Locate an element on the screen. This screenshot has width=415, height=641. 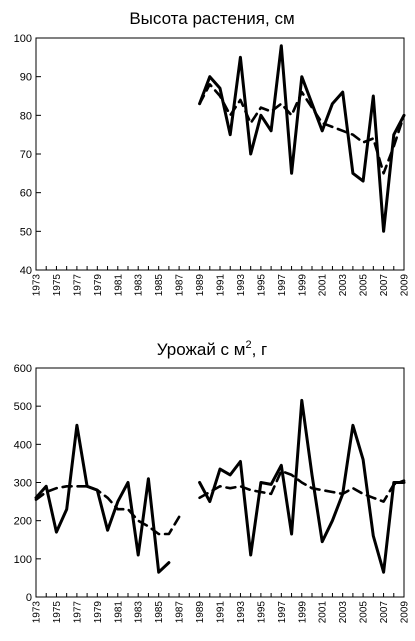
y-tick-label: 500 is located at coordinates (23, 407).